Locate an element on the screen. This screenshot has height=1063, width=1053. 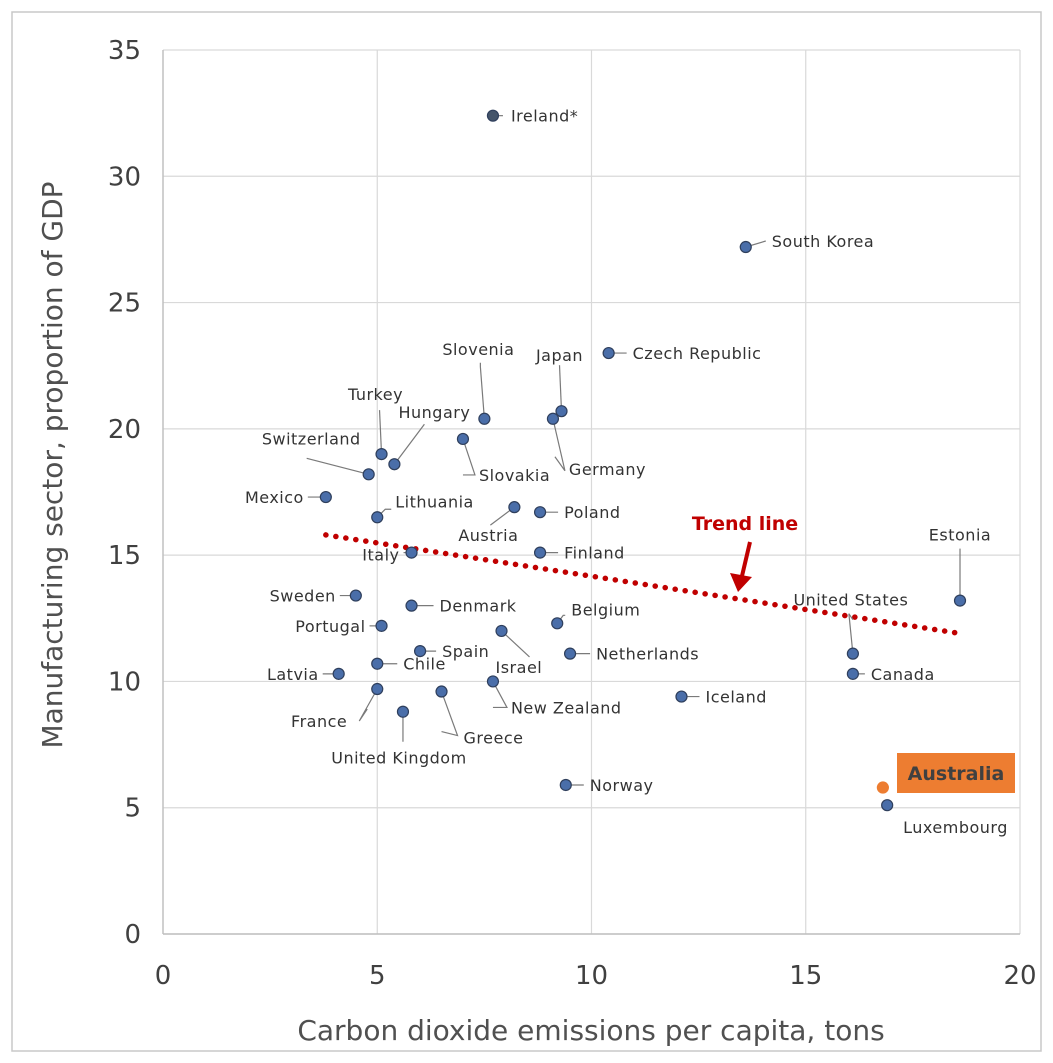
data-point-france is located at coordinates (377, 689).